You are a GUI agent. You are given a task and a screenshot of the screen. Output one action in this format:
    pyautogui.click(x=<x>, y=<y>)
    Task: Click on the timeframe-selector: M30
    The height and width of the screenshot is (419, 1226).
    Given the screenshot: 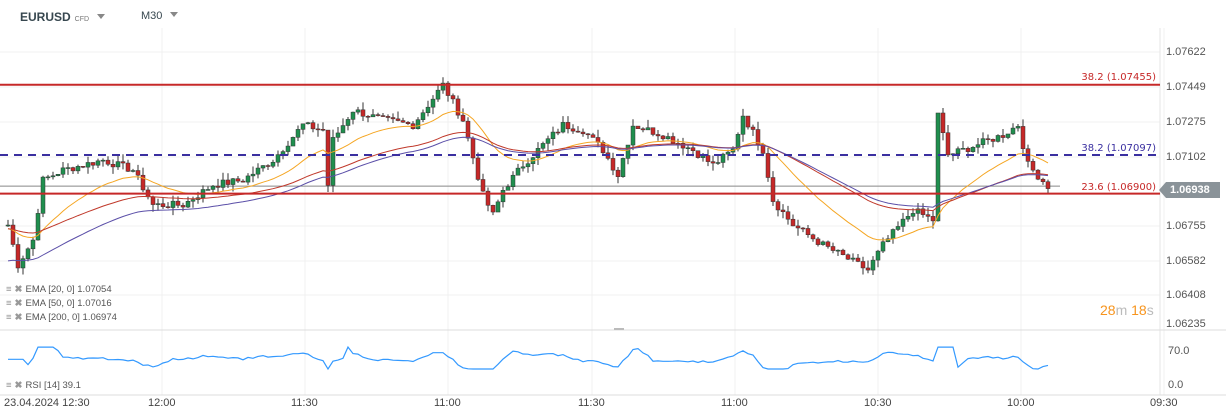 What is the action you would take?
    pyautogui.click(x=160, y=16)
    